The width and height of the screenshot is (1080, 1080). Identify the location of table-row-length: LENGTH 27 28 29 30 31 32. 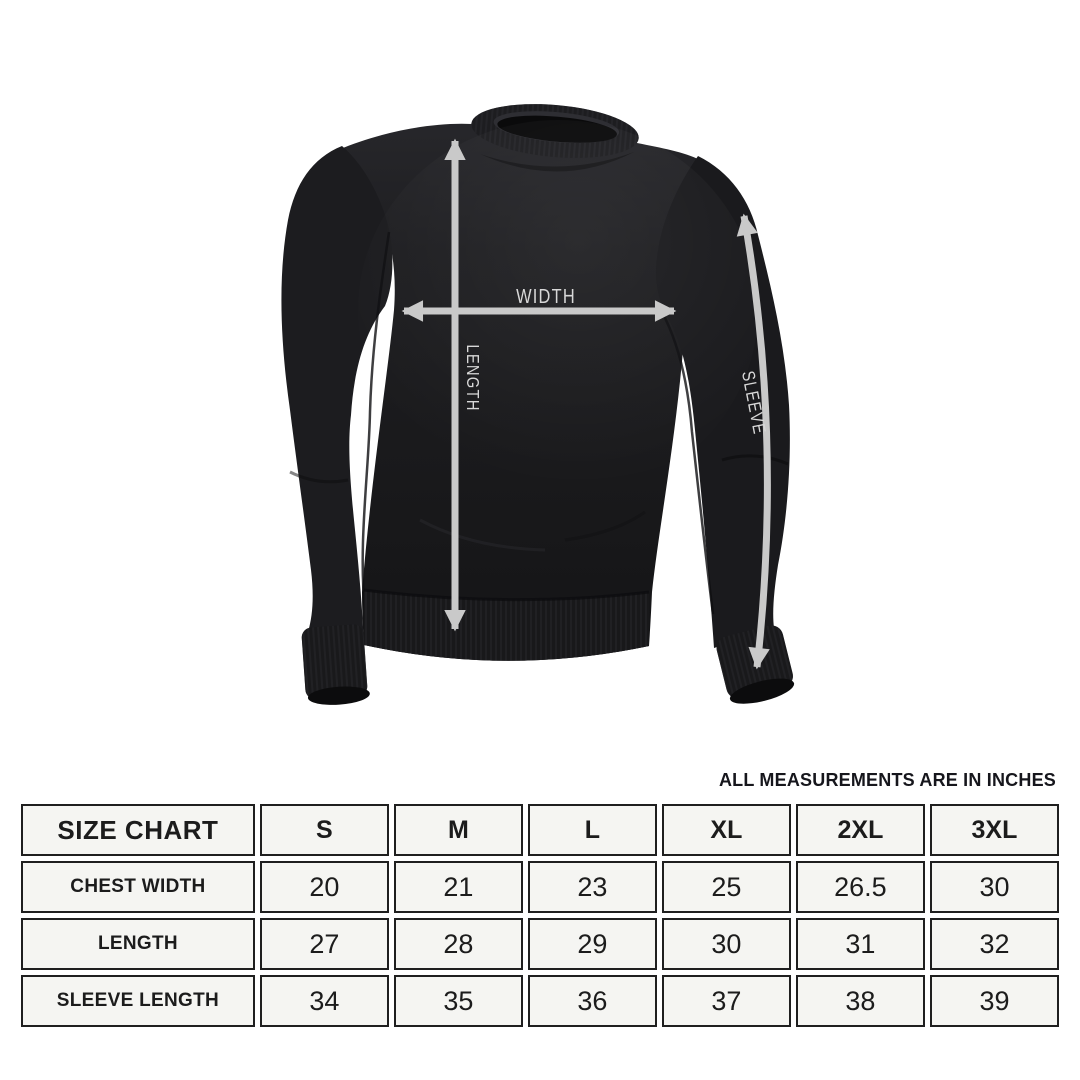
(540, 944).